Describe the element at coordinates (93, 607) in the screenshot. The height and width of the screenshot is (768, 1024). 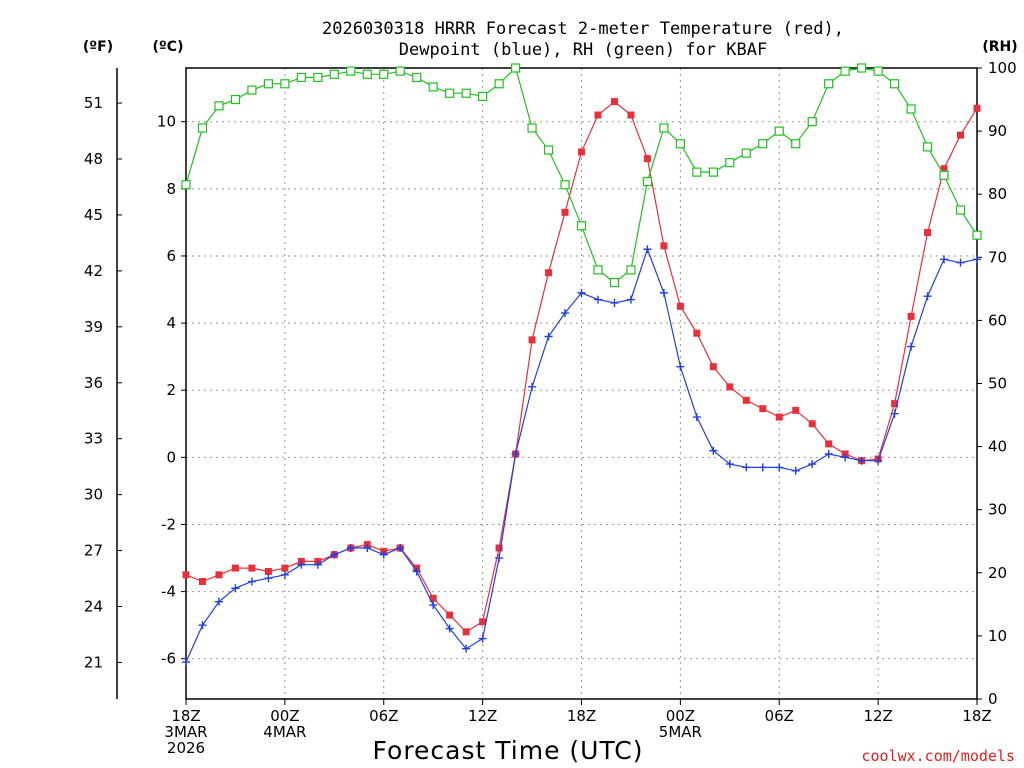
I see `fahrenheit-tick-label: 24` at that location.